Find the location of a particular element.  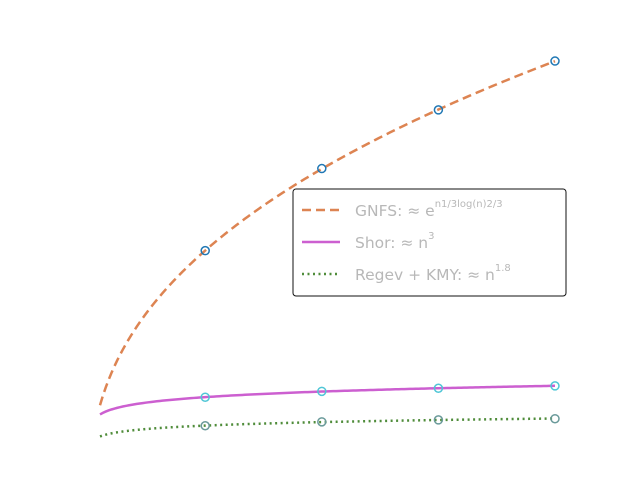

legend-label-regev: Regev + KMY: ≈ n1.8 is located at coordinates (433, 273).